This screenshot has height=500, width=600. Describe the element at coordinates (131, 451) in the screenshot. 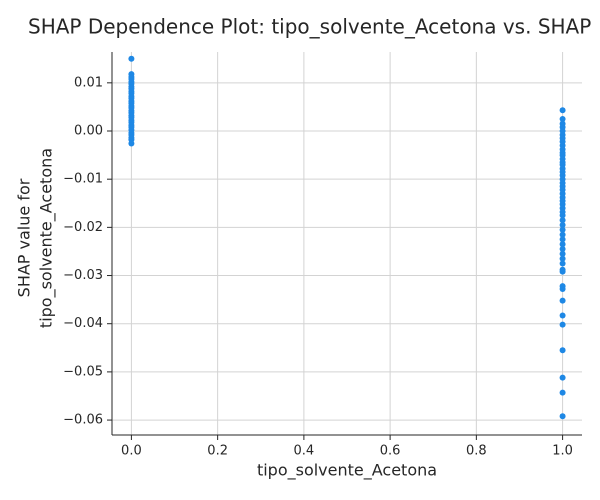

I see `x-tick-label: 0.0` at that location.